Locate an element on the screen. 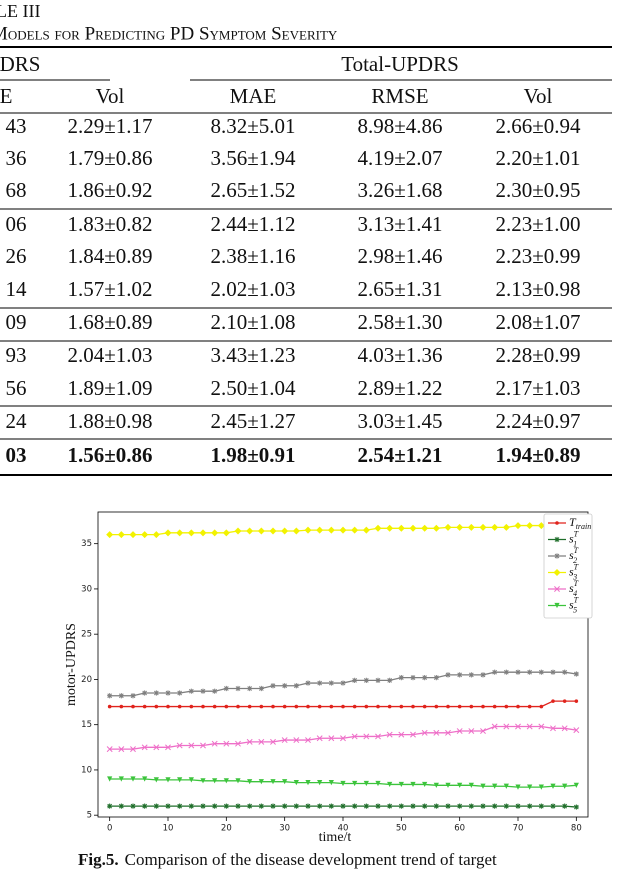 This screenshot has width=640, height=869. table-cell: 2.50±1.04 is located at coordinates (253, 388).